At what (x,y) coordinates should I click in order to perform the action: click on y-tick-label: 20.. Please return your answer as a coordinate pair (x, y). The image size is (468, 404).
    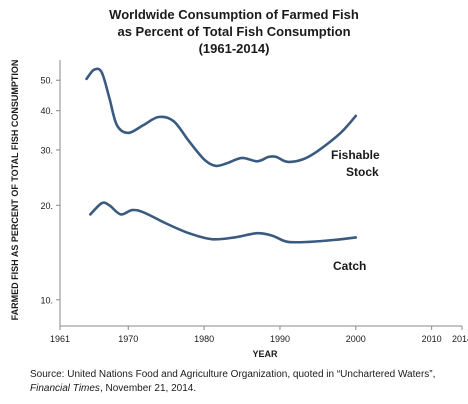
    Looking at the image, I should click on (46, 206).